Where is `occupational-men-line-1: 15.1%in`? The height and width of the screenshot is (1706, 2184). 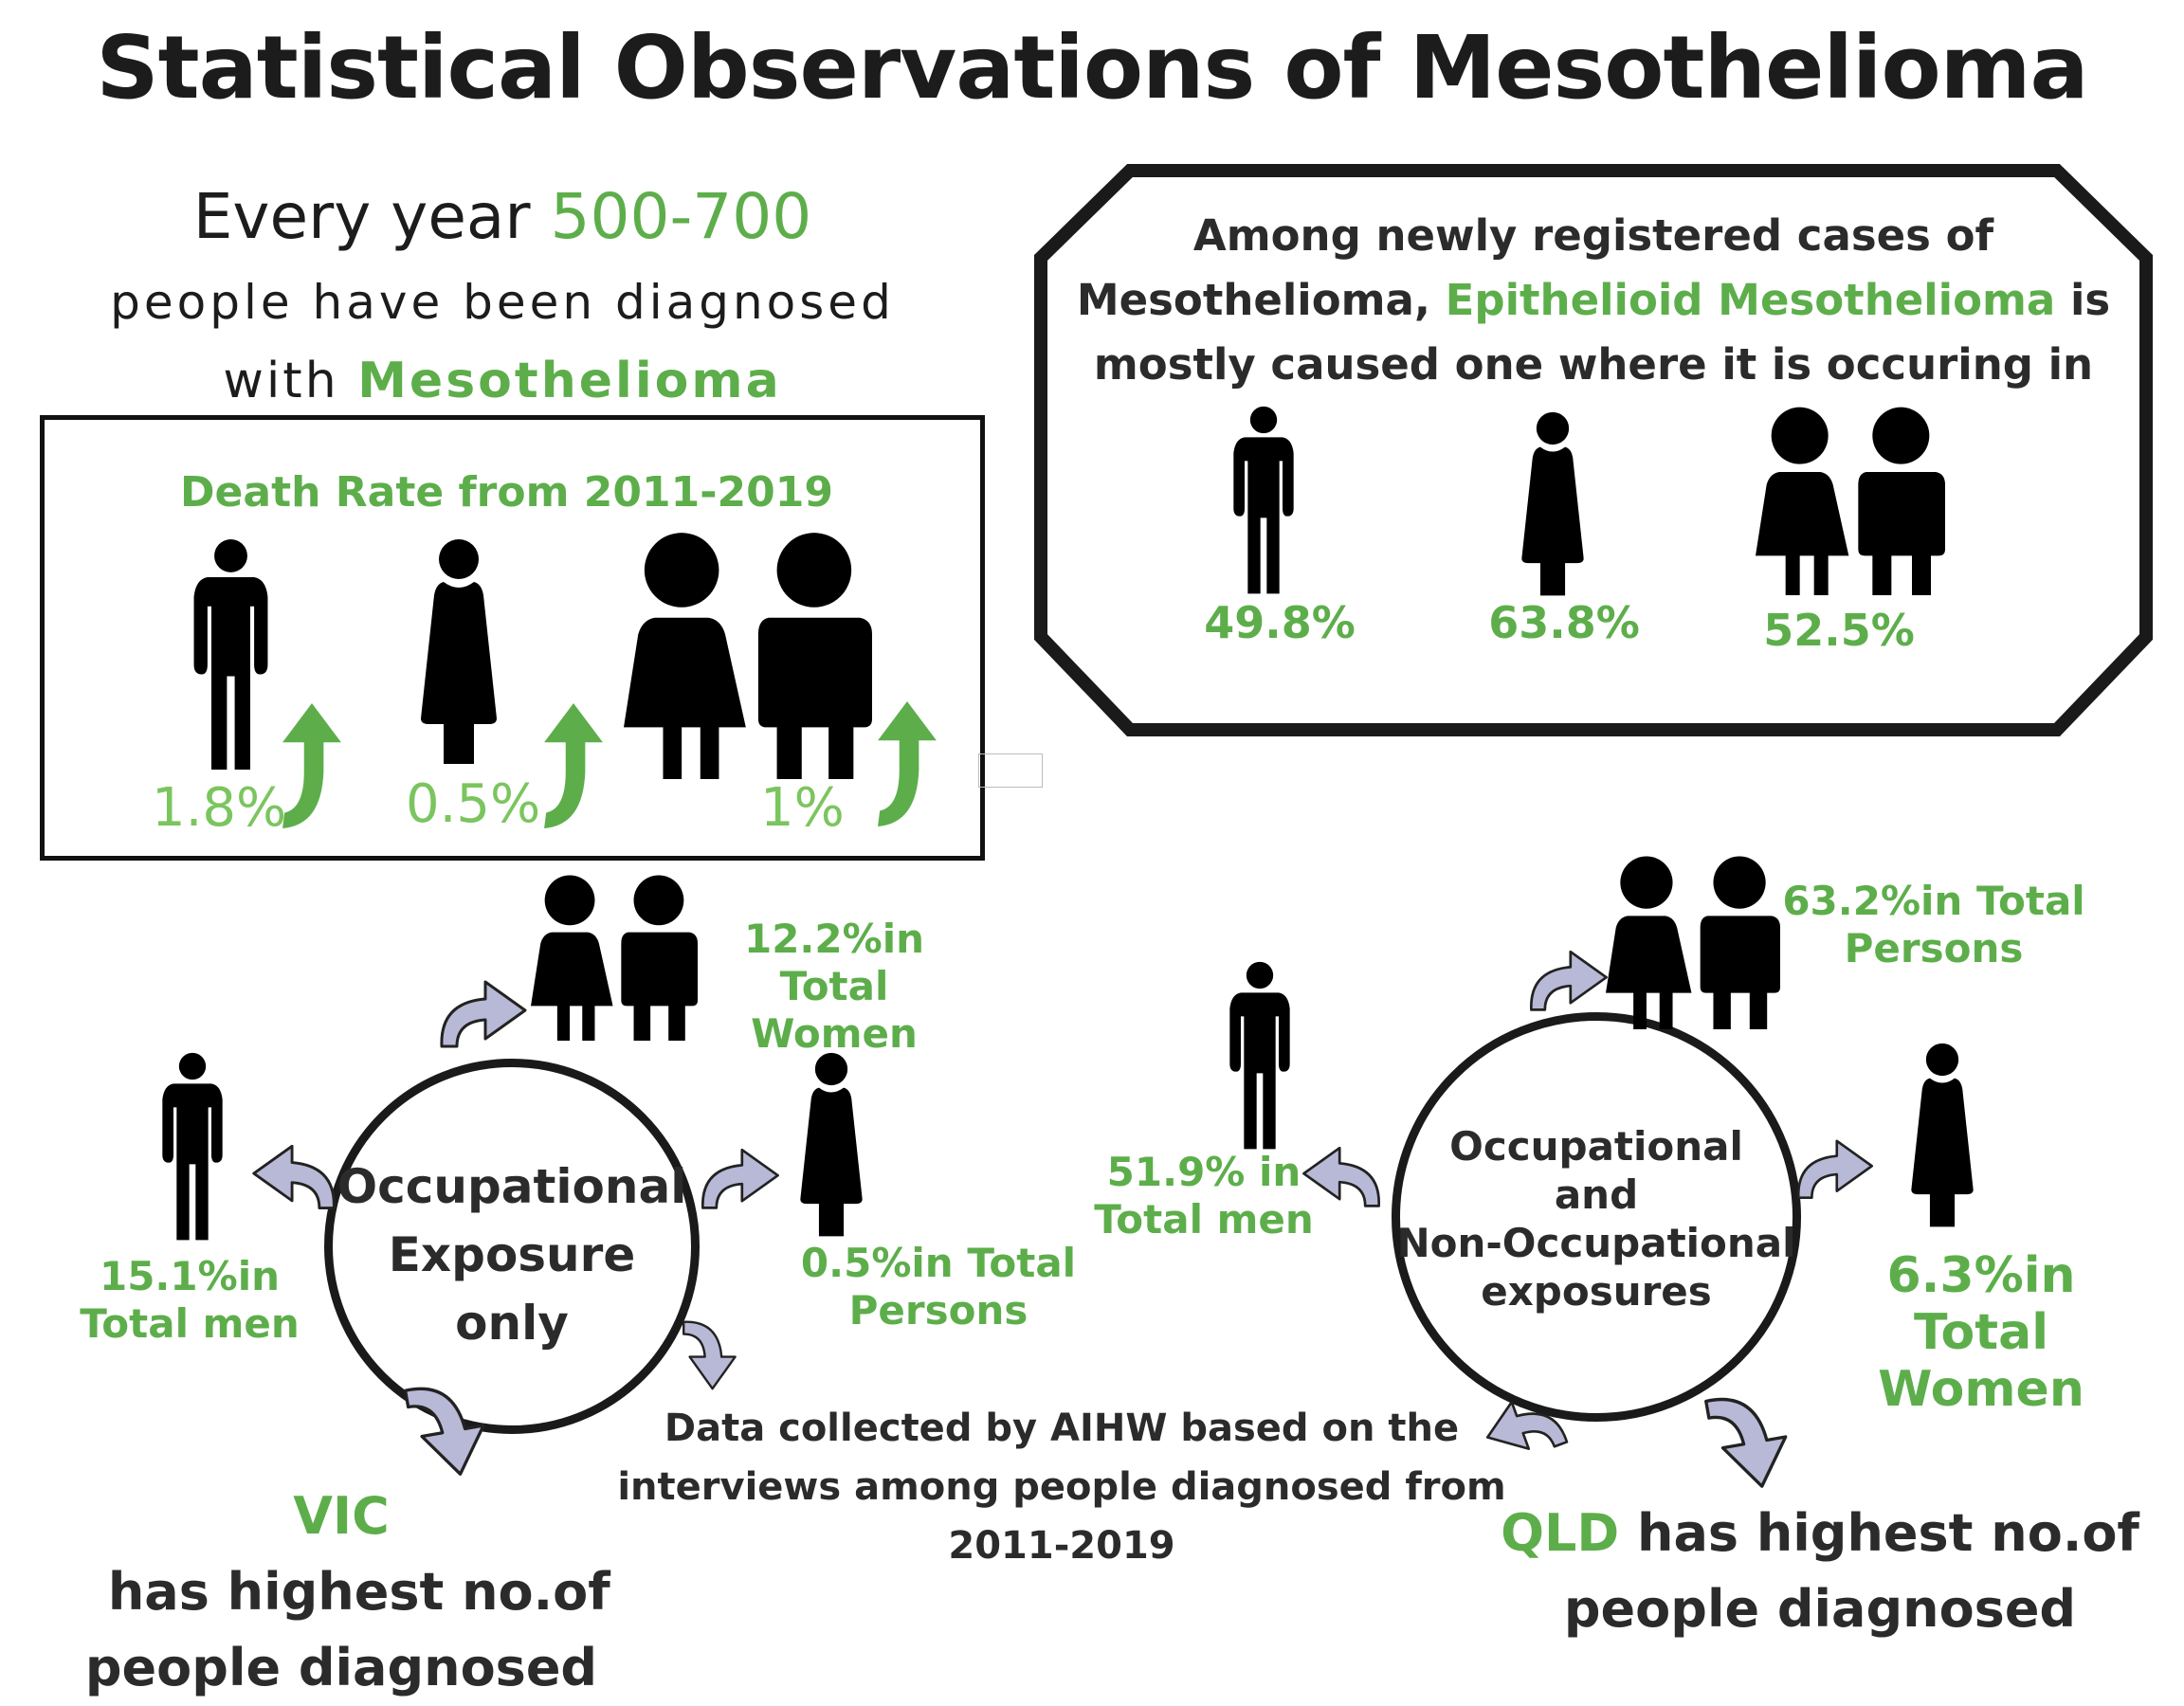
occupational-men-line-1: 15.1%in is located at coordinates (189, 1276).